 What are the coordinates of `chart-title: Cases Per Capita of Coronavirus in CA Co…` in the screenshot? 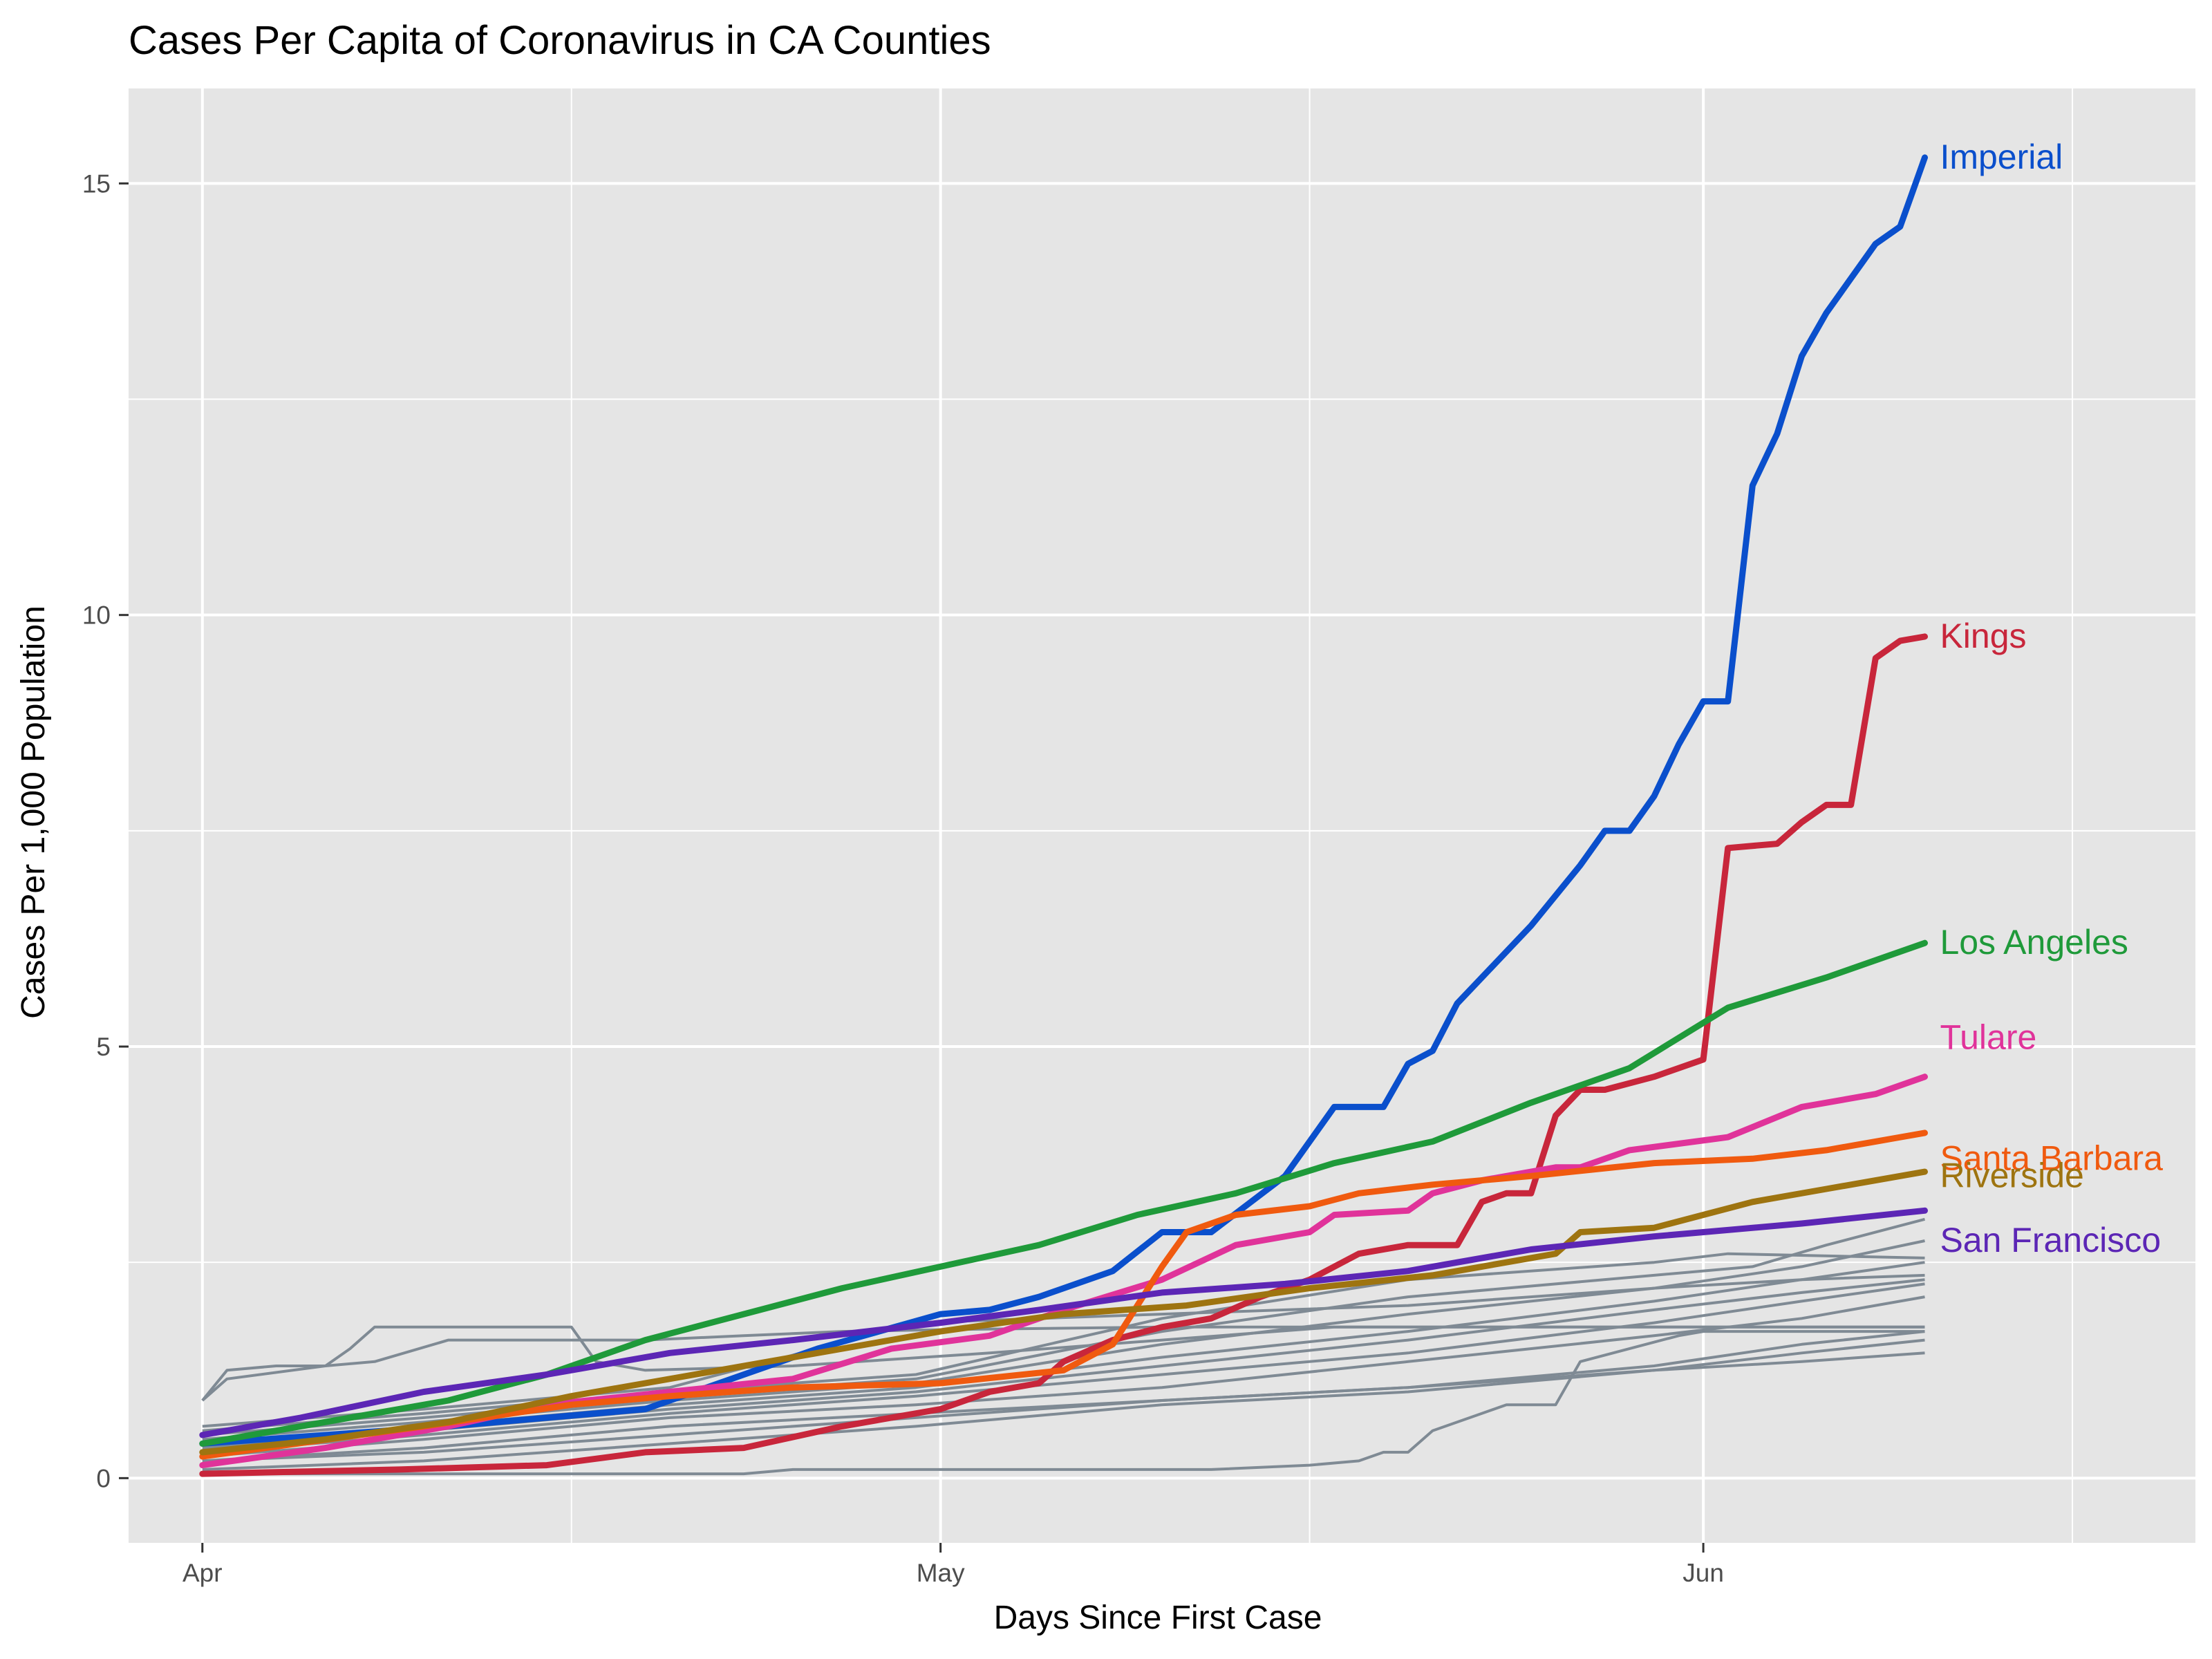 It's located at (560, 40).